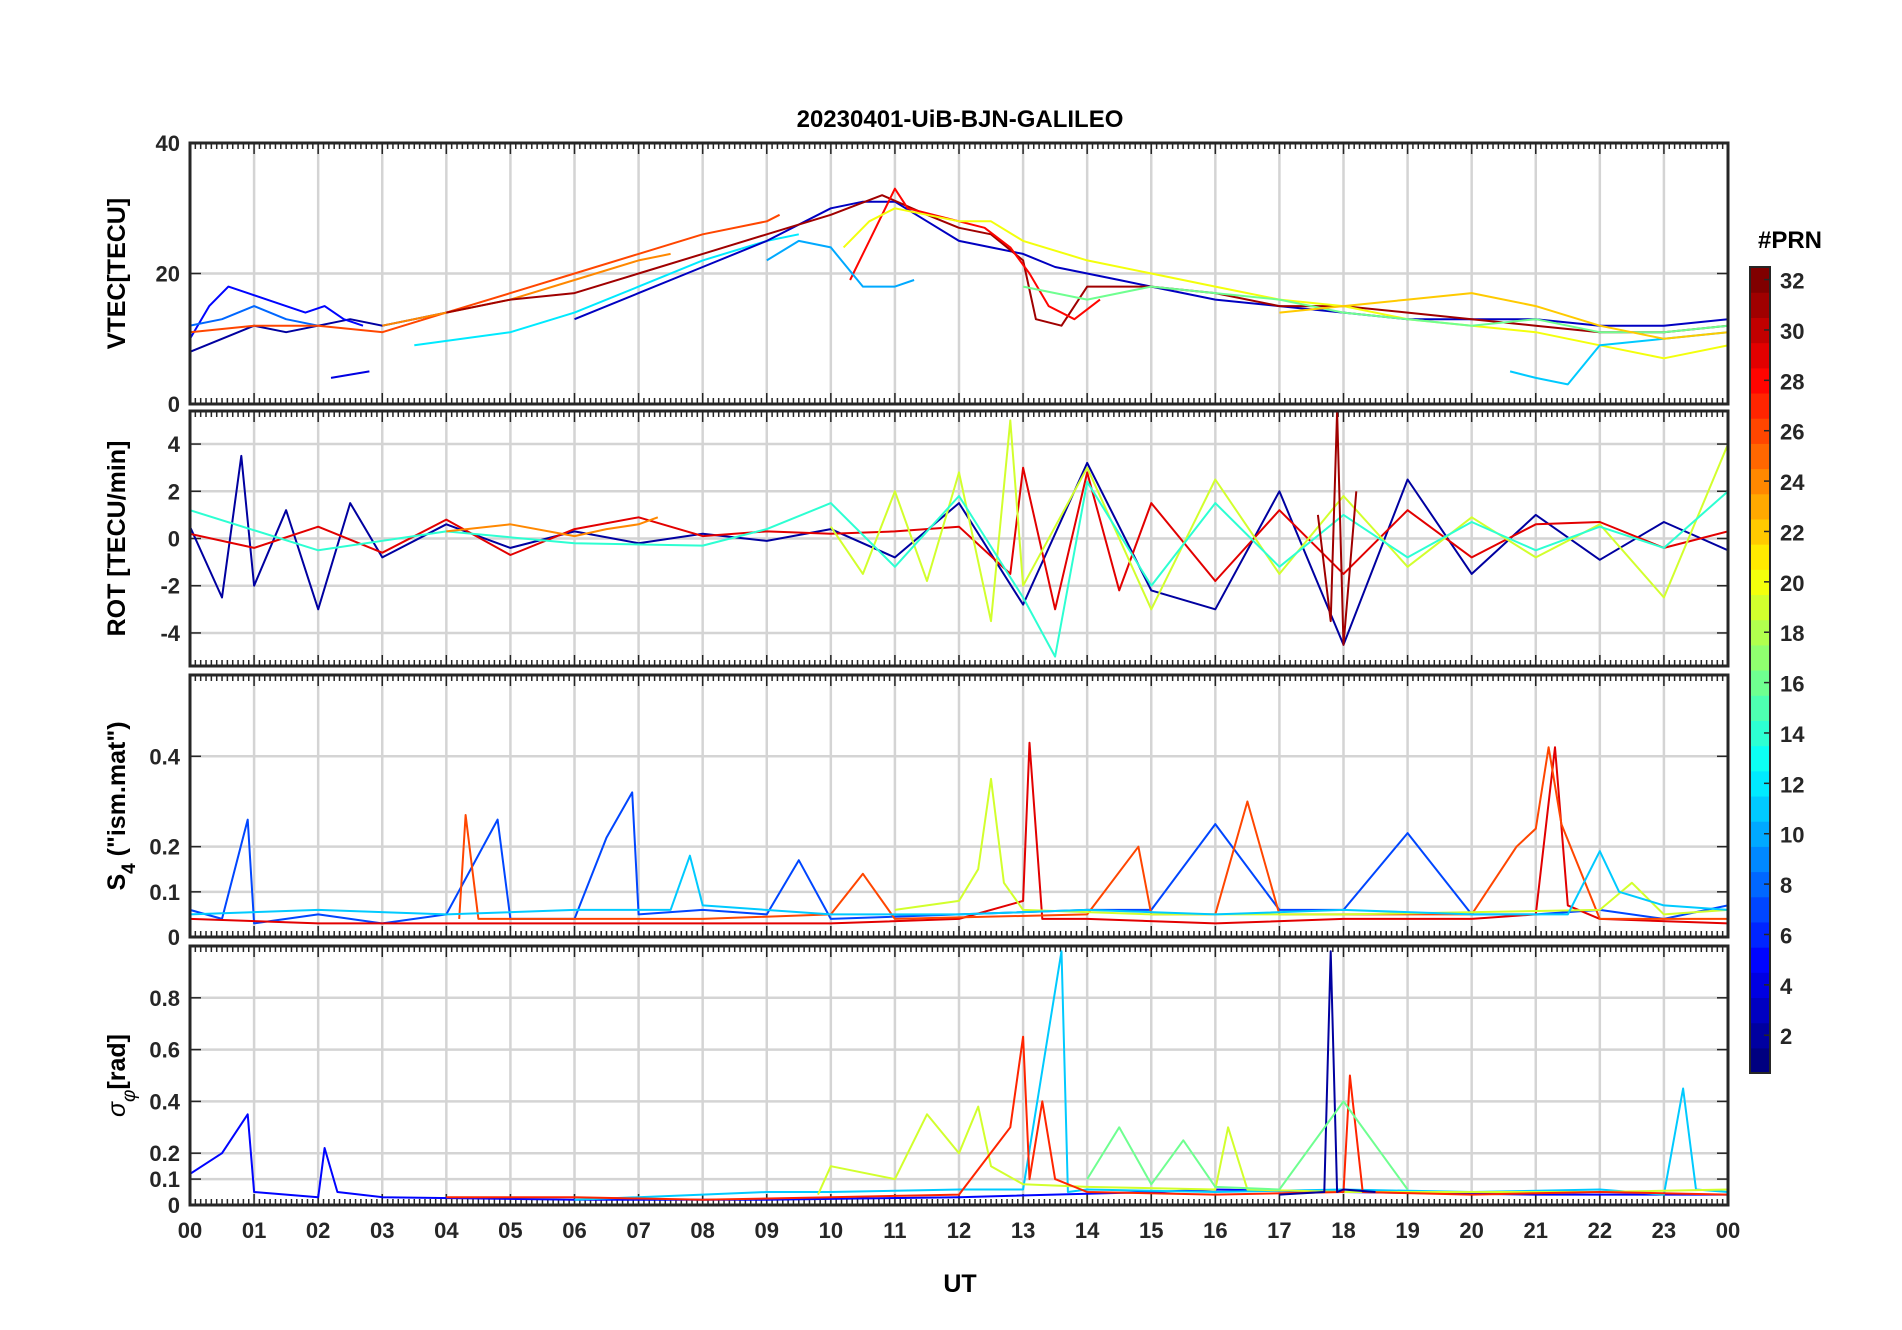  What do you see at coordinates (574, 1230) in the screenshot?
I see `x-tick-label: 06` at bounding box center [574, 1230].